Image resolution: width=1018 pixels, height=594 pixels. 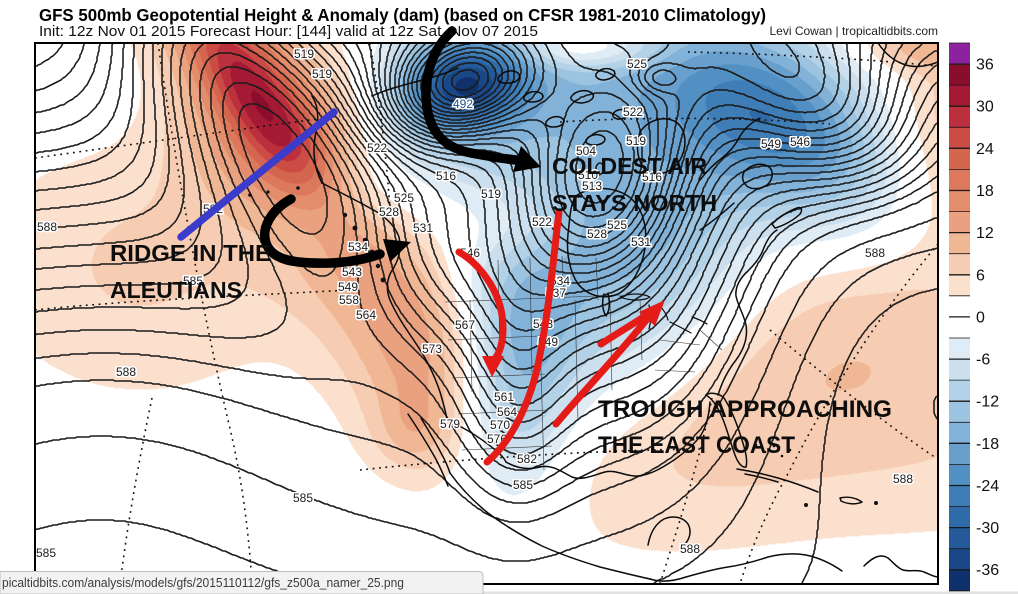 What do you see at coordinates (500, 425) in the screenshot?
I see `svg-text: 570` at bounding box center [500, 425].